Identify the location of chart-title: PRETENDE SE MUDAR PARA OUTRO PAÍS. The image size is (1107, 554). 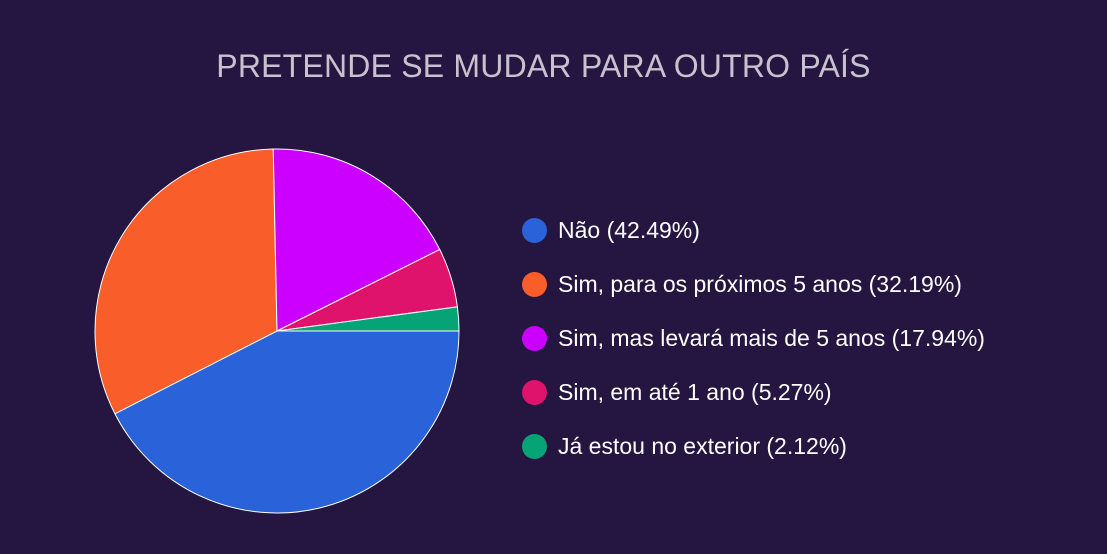
(543, 66).